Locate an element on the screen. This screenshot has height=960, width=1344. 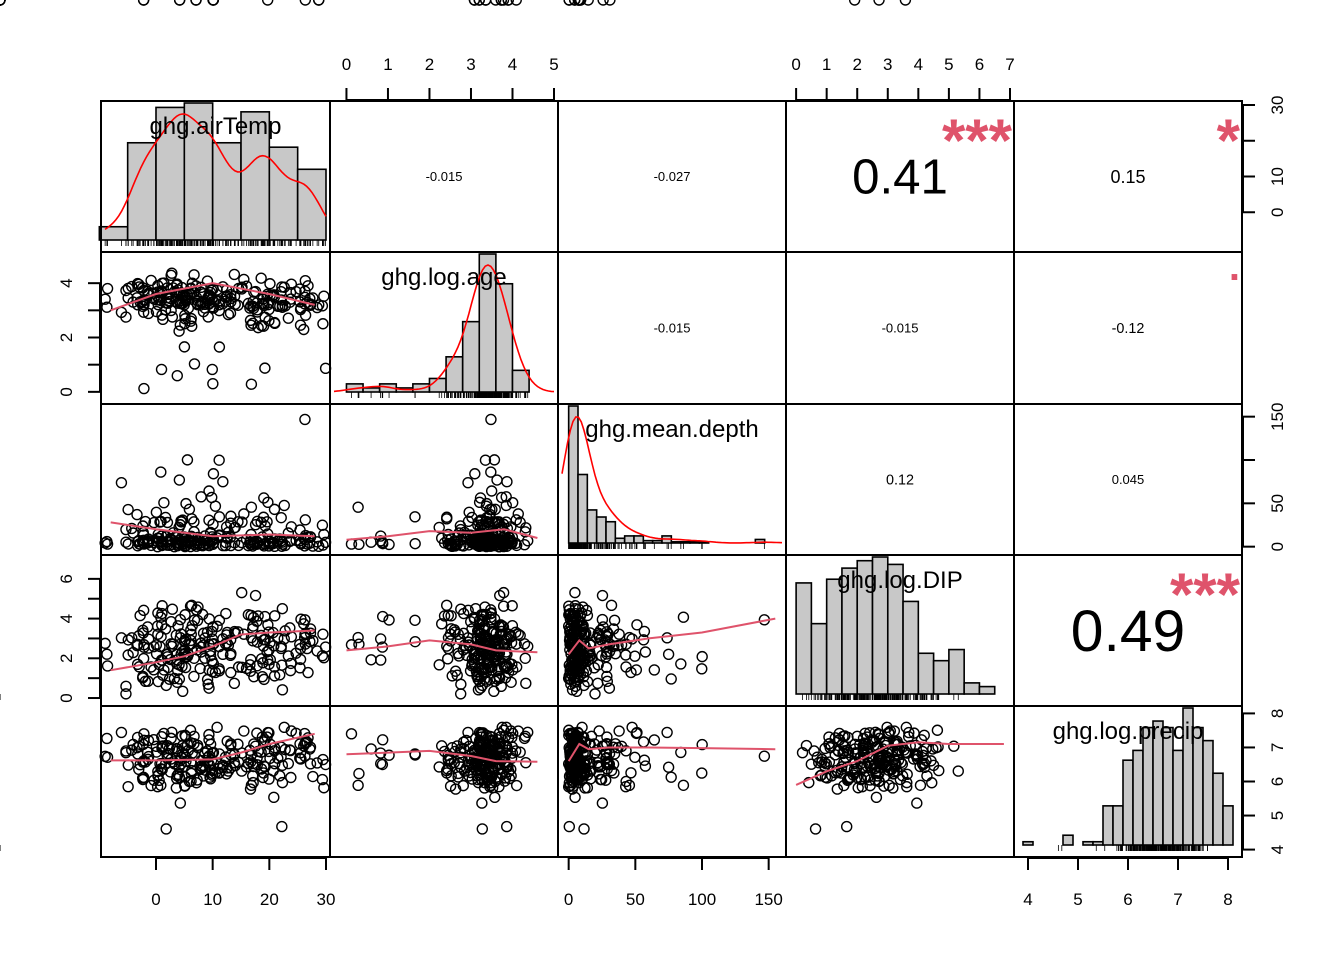
tick-label: 1 is located at coordinates (826, 64).